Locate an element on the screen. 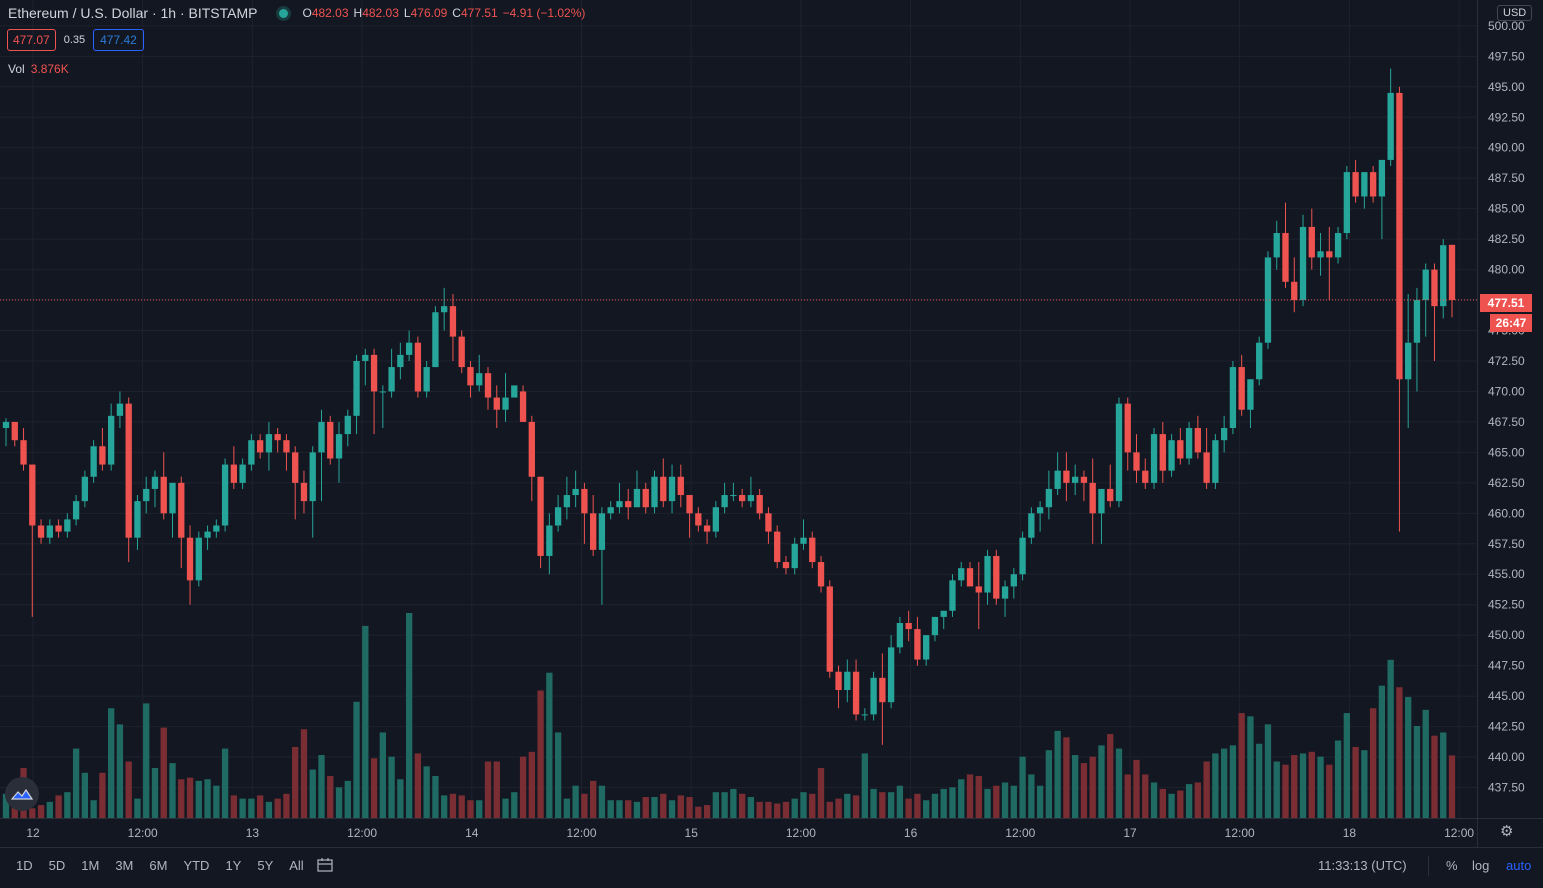 The image size is (1543, 888). range-button: All is located at coordinates (296, 865).